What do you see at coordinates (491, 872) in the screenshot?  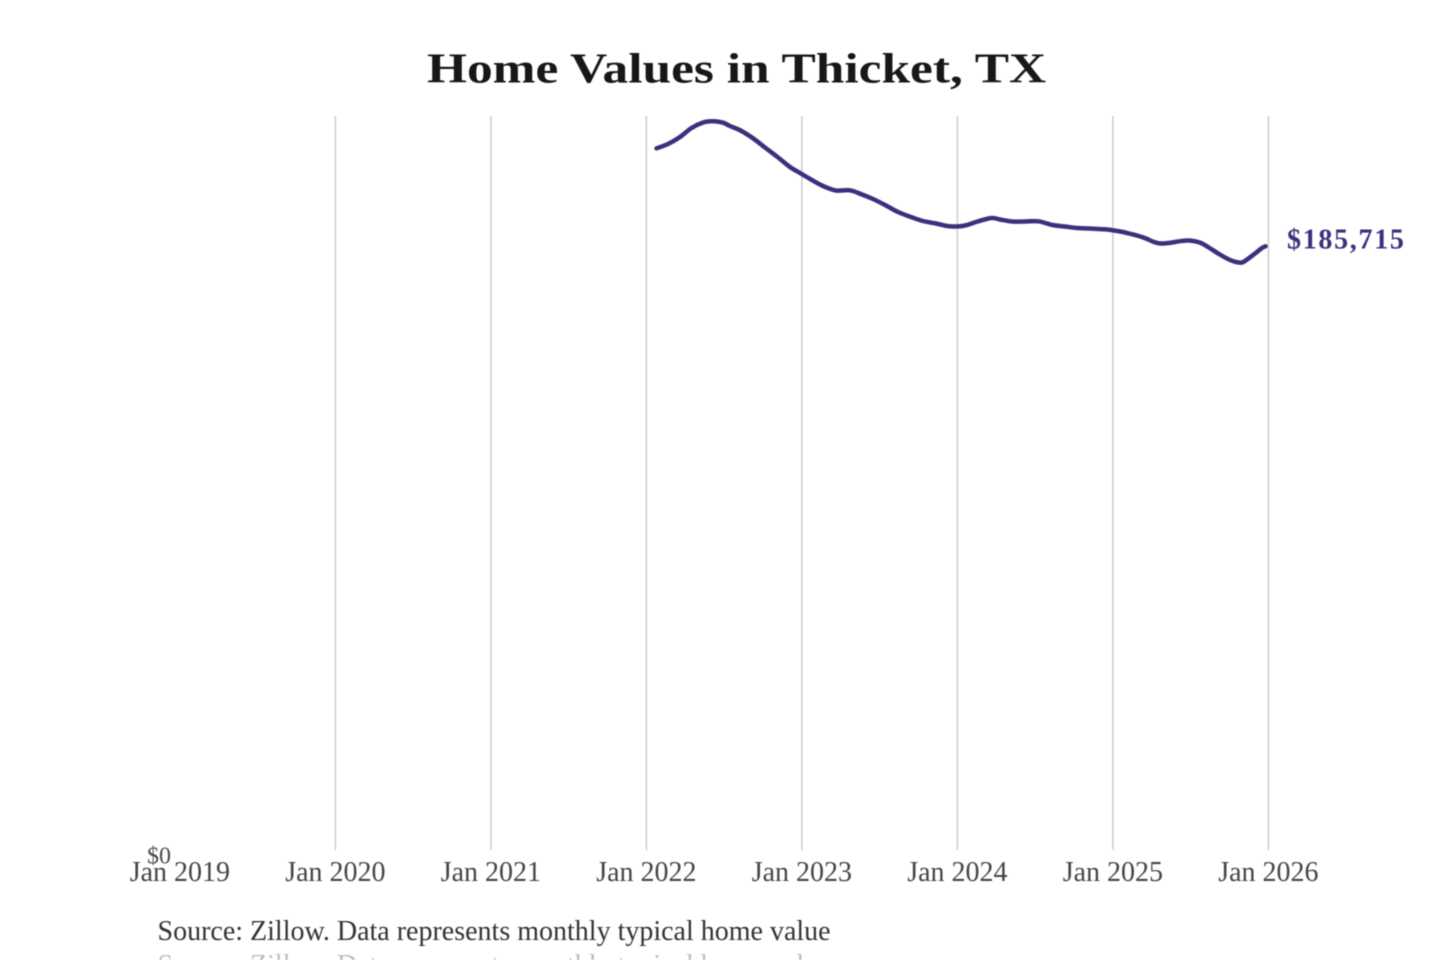 I see `svg-text: Jan 2021` at bounding box center [491, 872].